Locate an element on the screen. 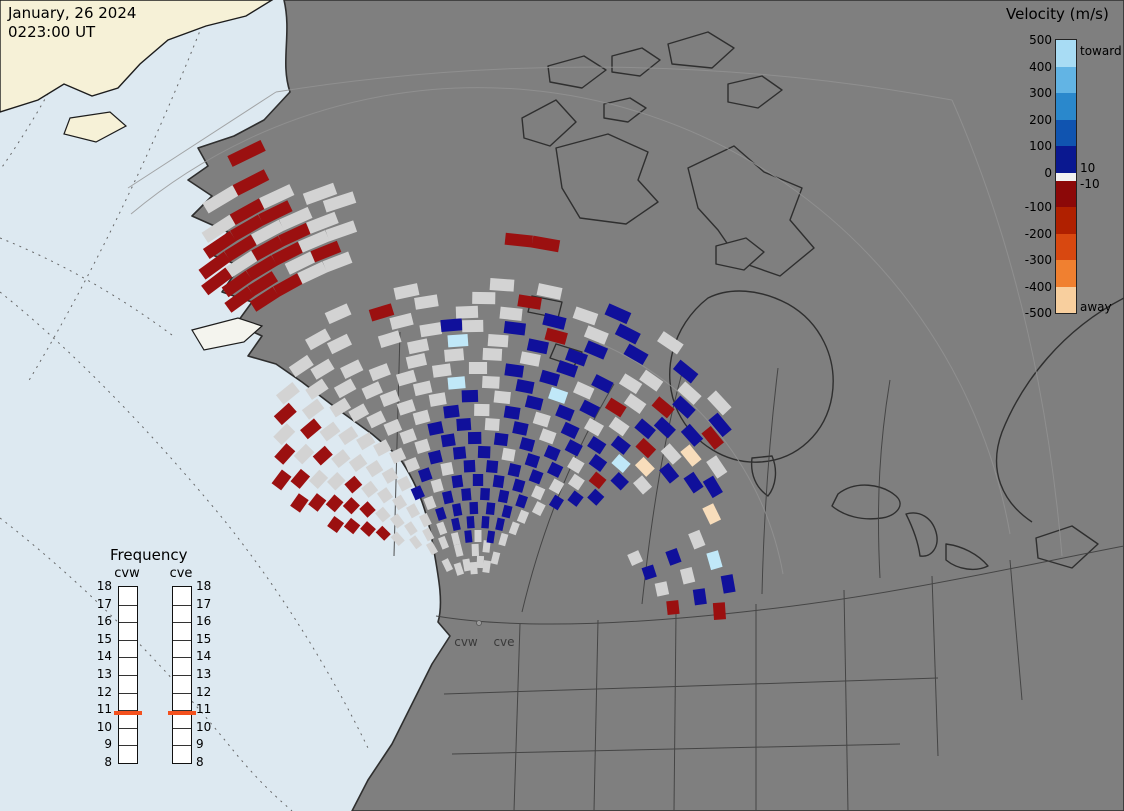 The width and height of the screenshot is (1124, 811). frequency-panel-title: Frequency is located at coordinates (149, 555).